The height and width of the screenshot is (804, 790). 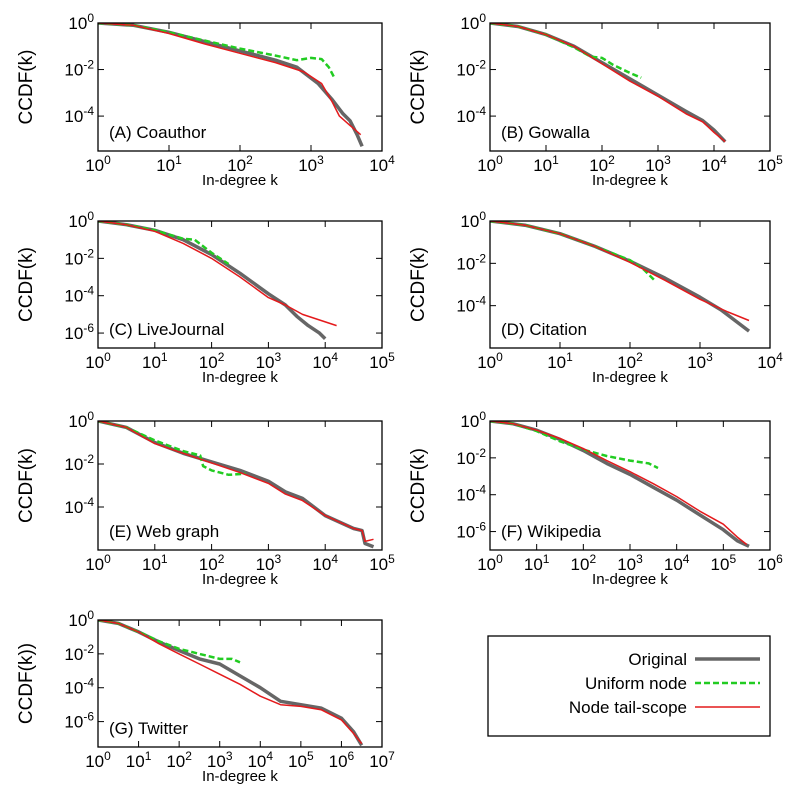 I want to click on series-uniform-d, so click(x=573, y=251).